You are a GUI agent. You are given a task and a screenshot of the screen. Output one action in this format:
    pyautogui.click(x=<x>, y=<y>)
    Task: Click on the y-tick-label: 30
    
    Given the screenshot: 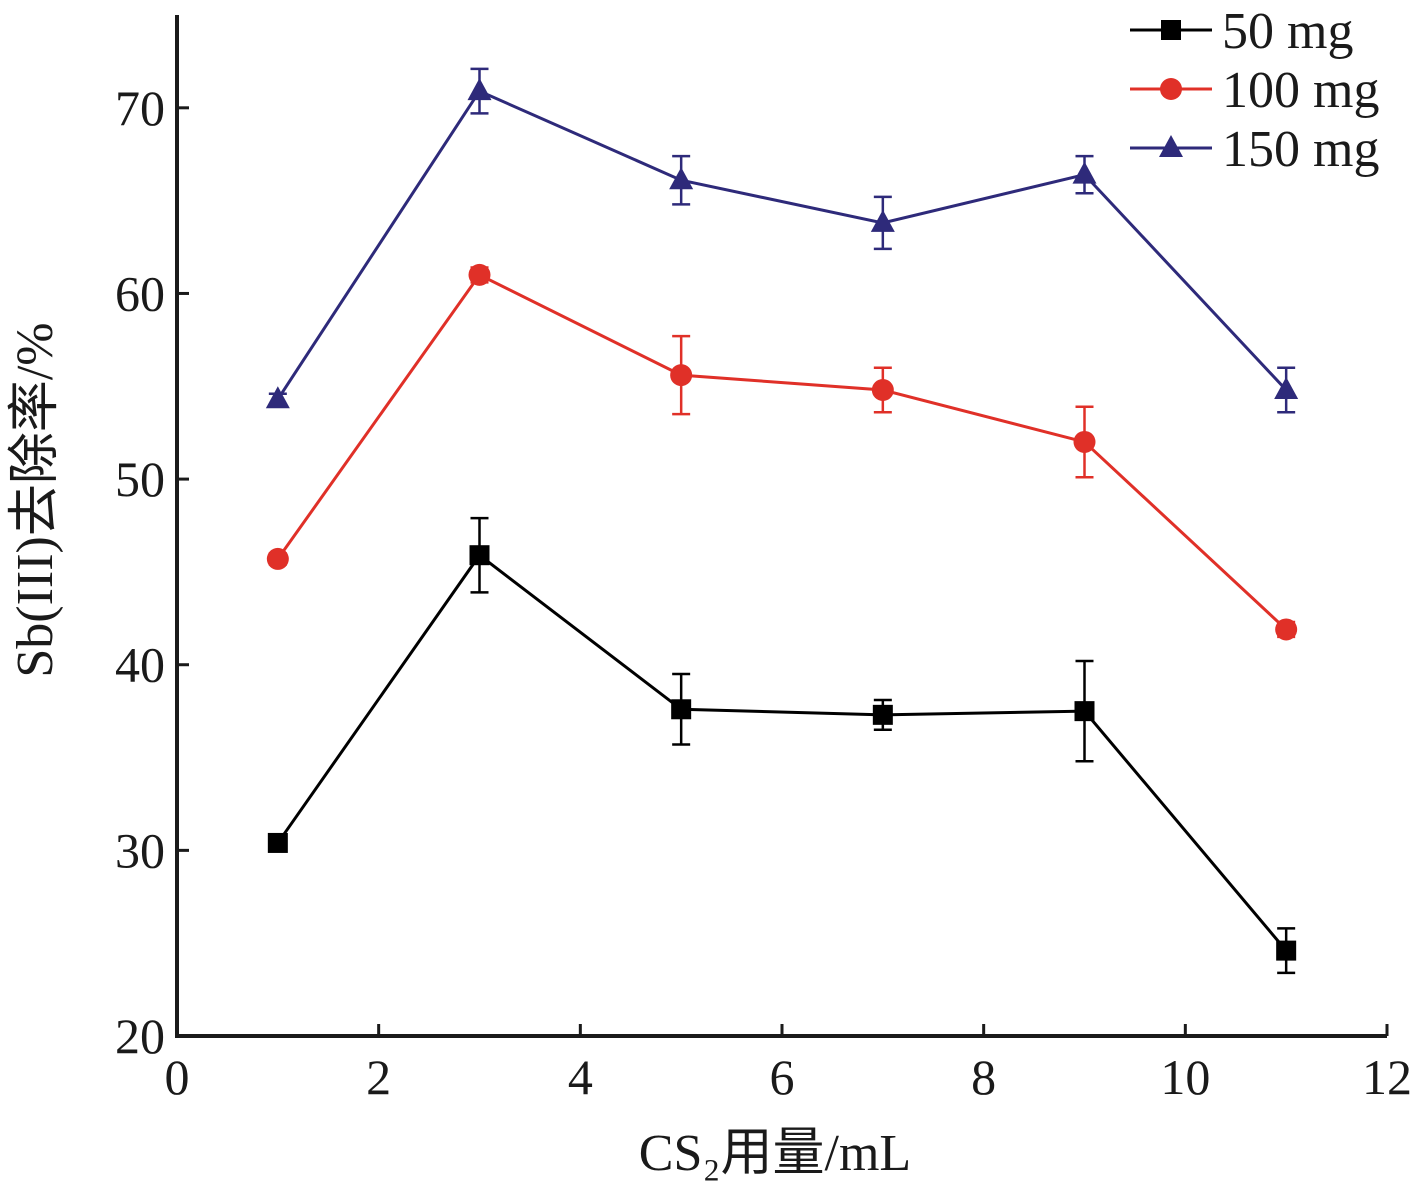 What is the action you would take?
    pyautogui.click(x=140, y=850)
    